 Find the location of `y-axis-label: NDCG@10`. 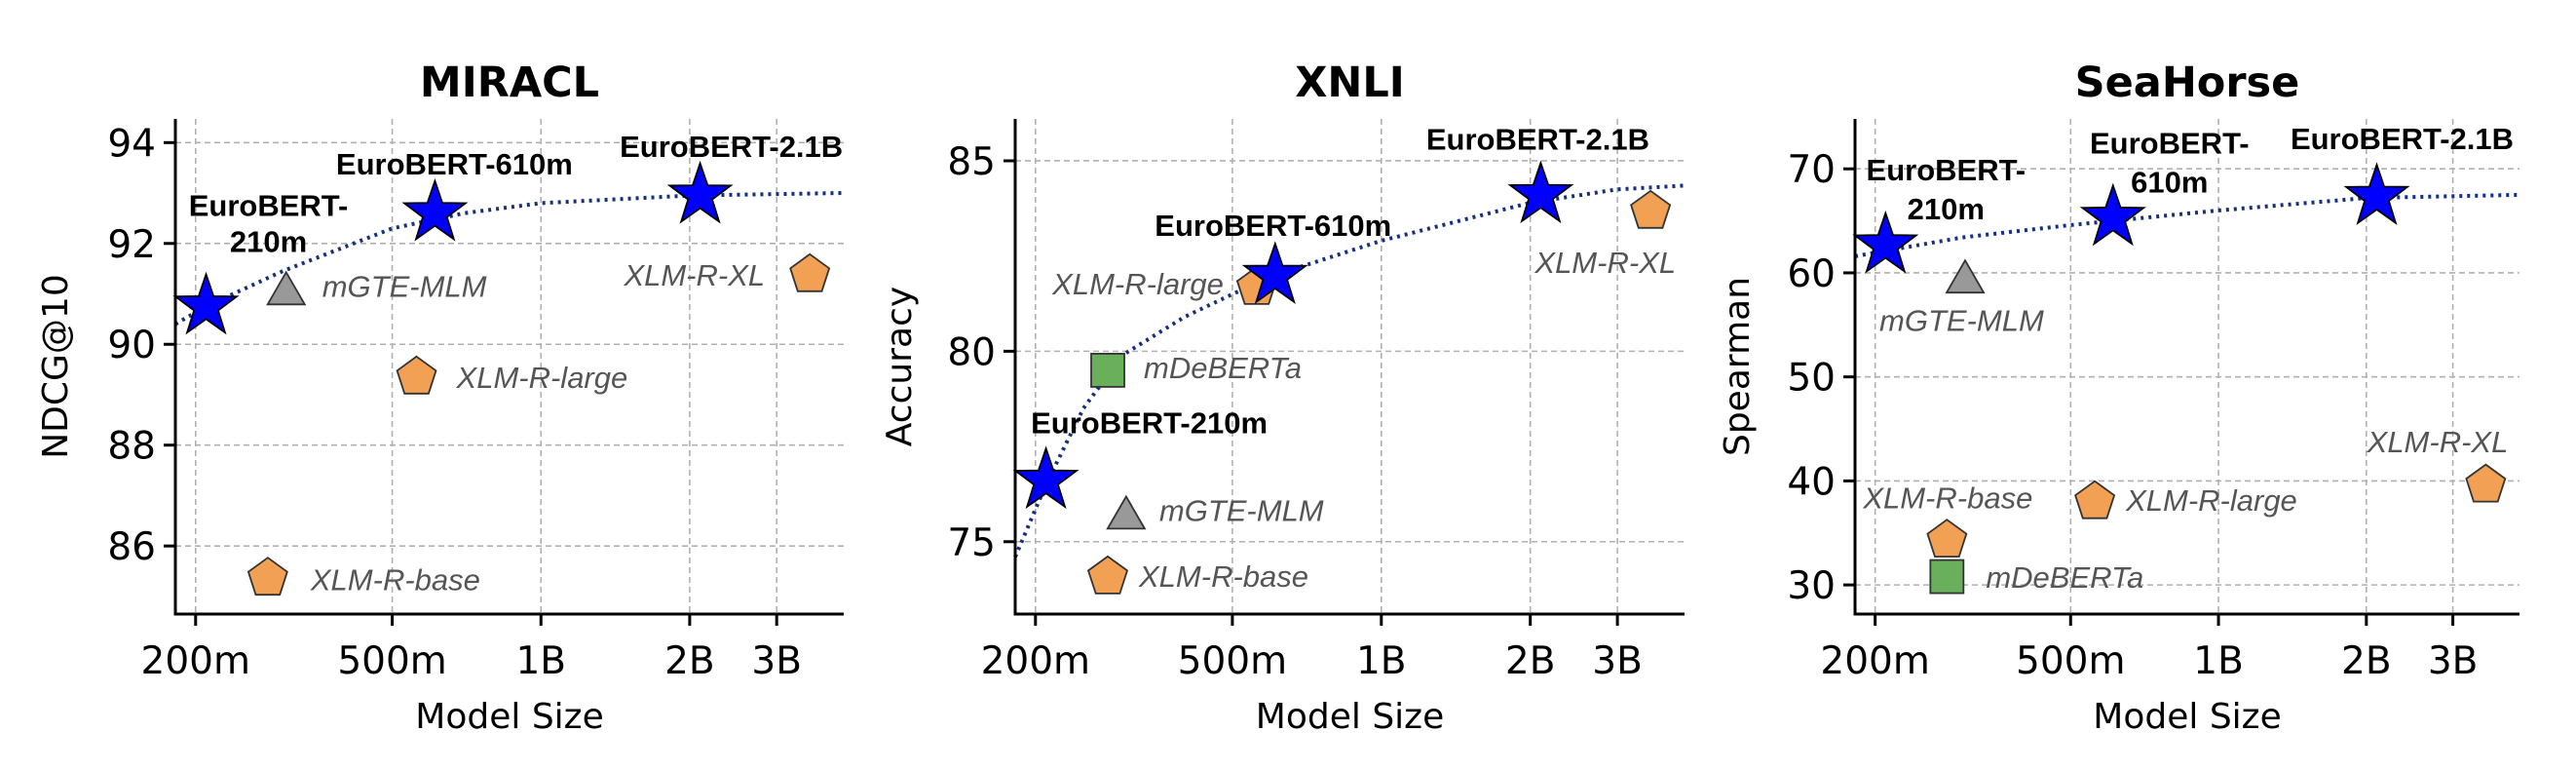

y-axis-label: NDCG@10 is located at coordinates (56, 366).